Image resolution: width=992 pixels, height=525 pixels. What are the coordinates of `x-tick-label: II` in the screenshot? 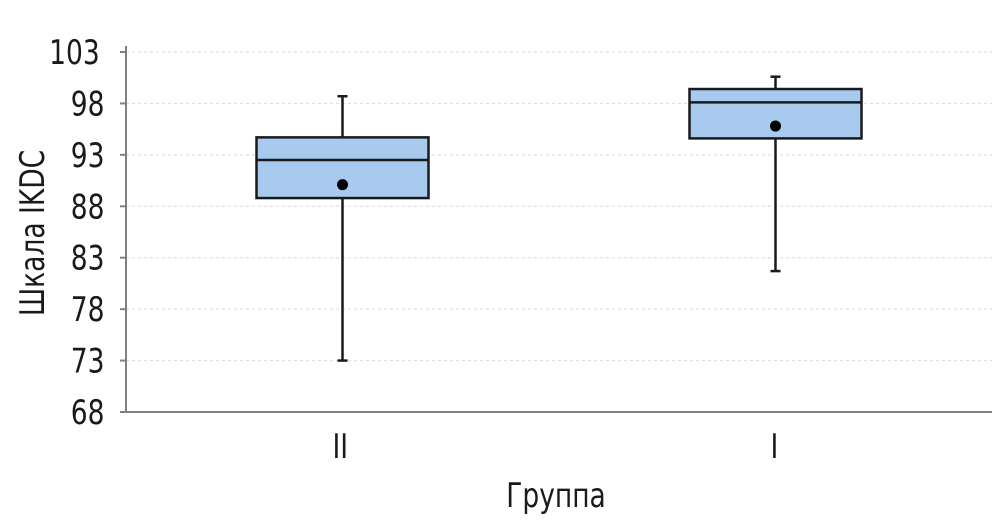 It's located at (340, 447).